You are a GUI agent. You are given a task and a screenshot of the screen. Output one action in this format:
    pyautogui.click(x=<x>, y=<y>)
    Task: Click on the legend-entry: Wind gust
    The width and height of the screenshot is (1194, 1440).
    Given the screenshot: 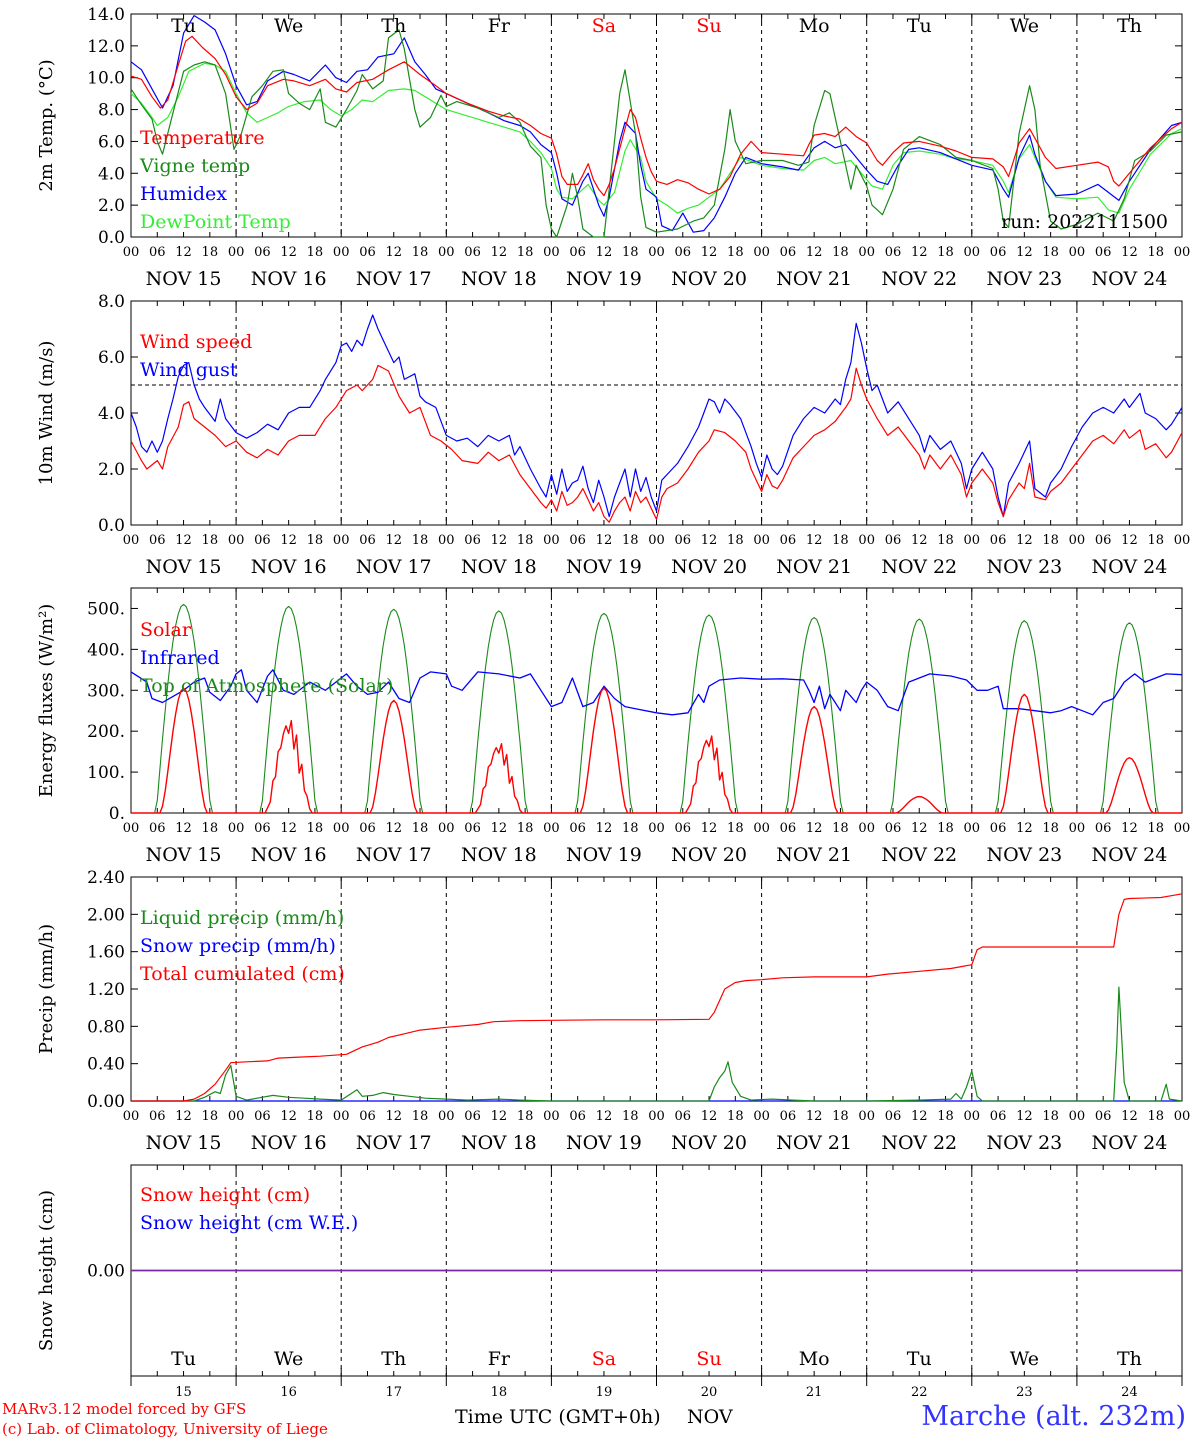 What is the action you would take?
    pyautogui.click(x=189, y=370)
    